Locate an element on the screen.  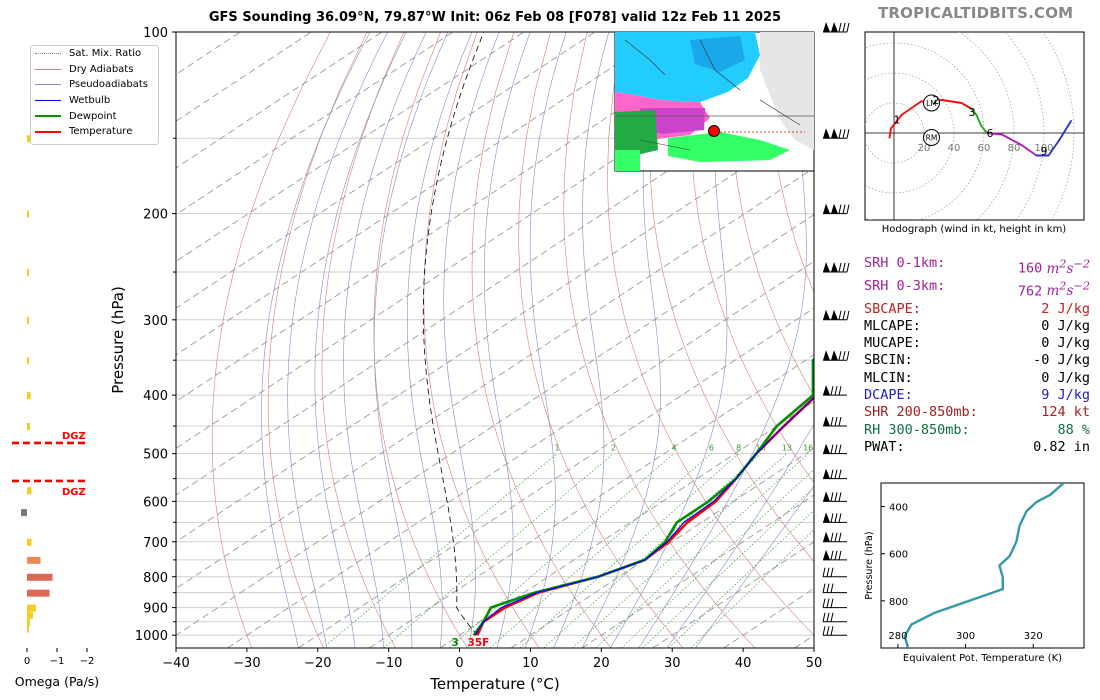
x-tick-label: −10 is located at coordinates (388, 663).